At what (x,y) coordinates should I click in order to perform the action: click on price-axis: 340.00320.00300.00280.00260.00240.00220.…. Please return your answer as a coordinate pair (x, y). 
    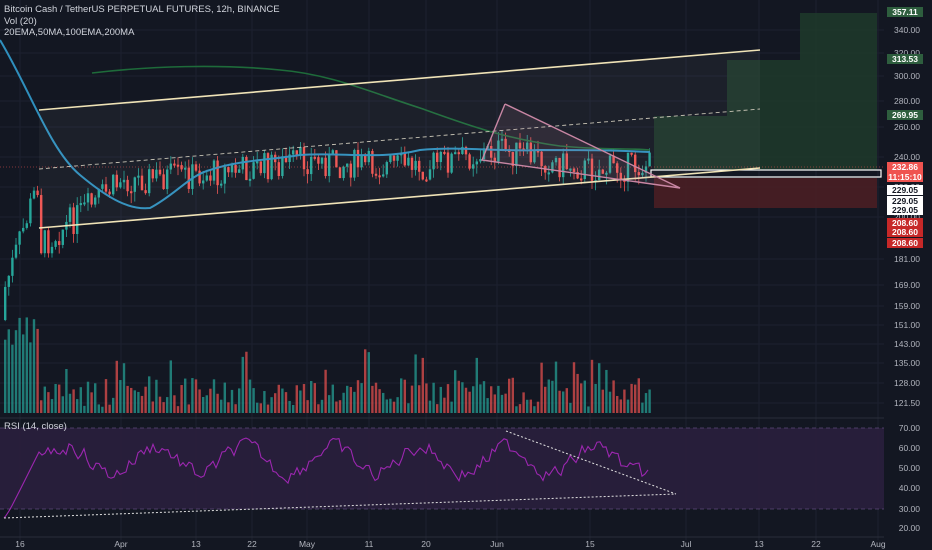
    Looking at the image, I should click on (908, 270).